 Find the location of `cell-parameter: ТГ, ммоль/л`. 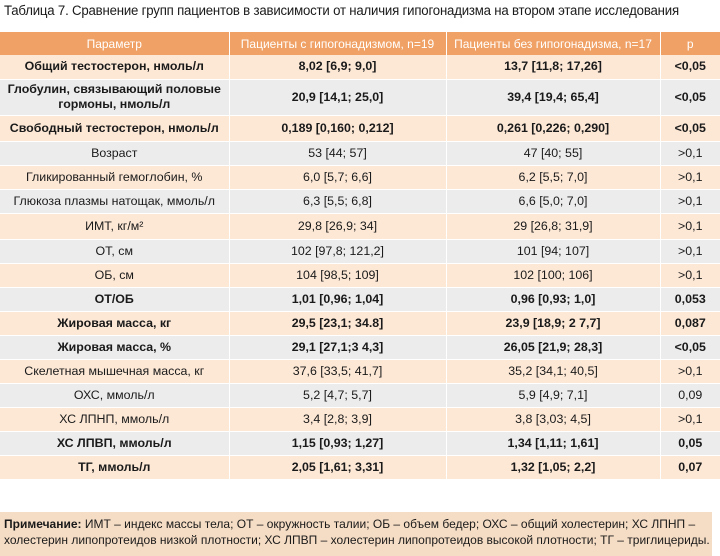

cell-parameter: ТГ, ммоль/л is located at coordinates (115, 467).